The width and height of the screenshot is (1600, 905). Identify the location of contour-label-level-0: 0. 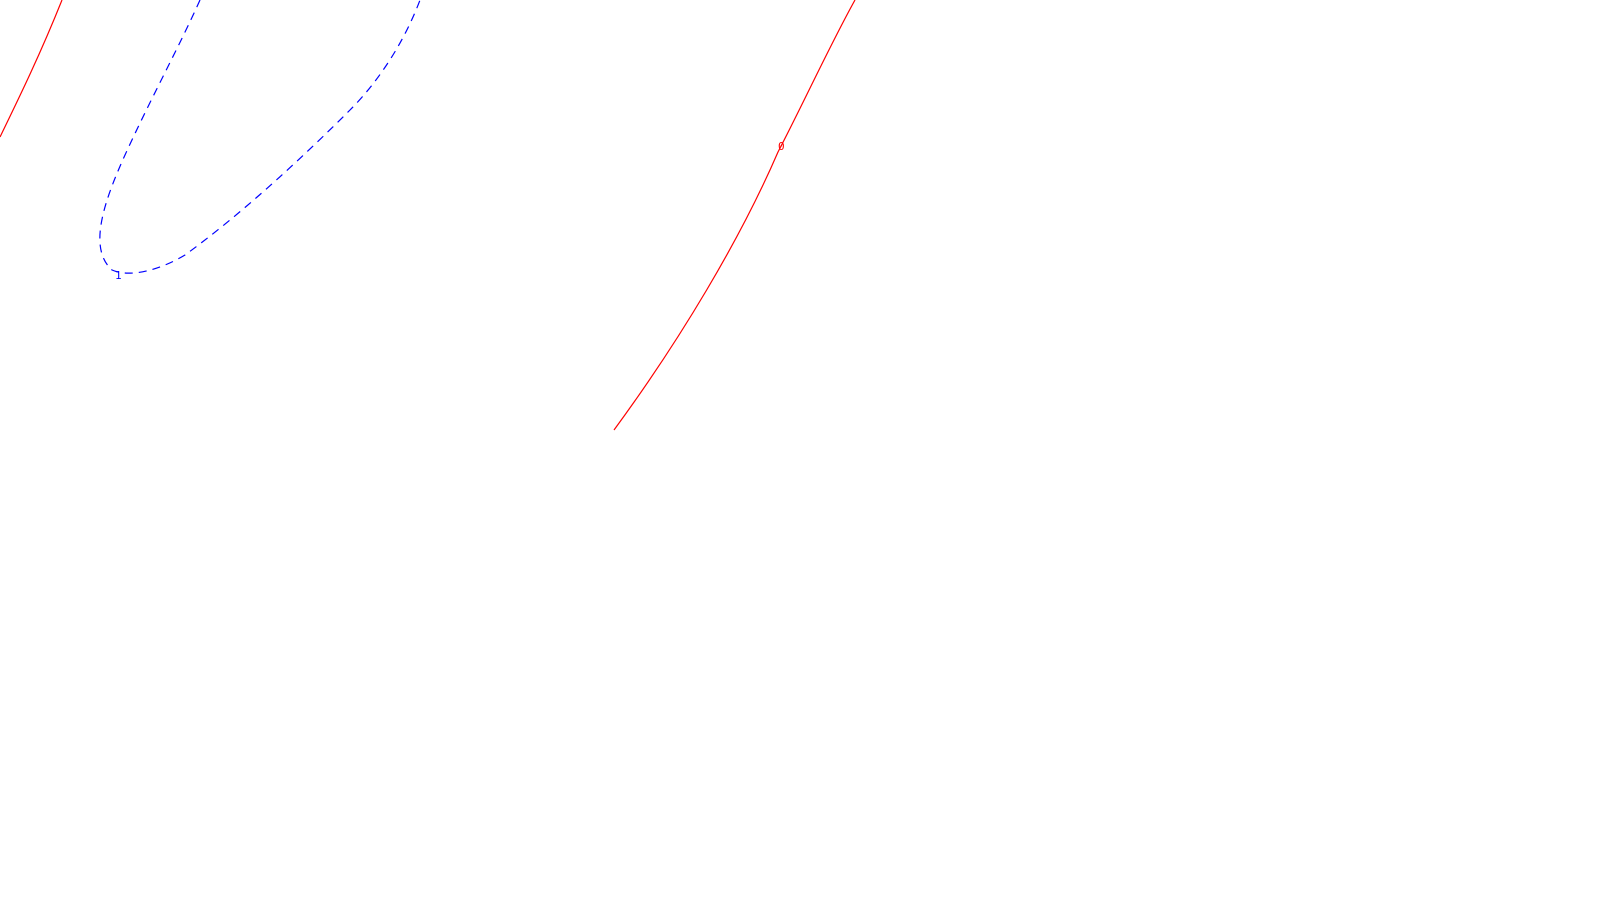
(781, 146).